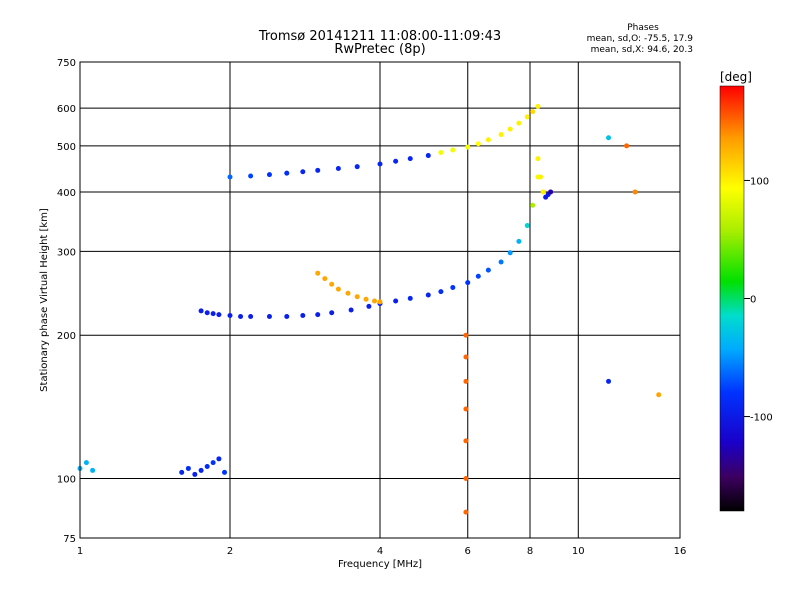 The width and height of the screenshot is (800, 600). What do you see at coordinates (66, 336) in the screenshot?
I see `y-tick-label: 200` at bounding box center [66, 336].